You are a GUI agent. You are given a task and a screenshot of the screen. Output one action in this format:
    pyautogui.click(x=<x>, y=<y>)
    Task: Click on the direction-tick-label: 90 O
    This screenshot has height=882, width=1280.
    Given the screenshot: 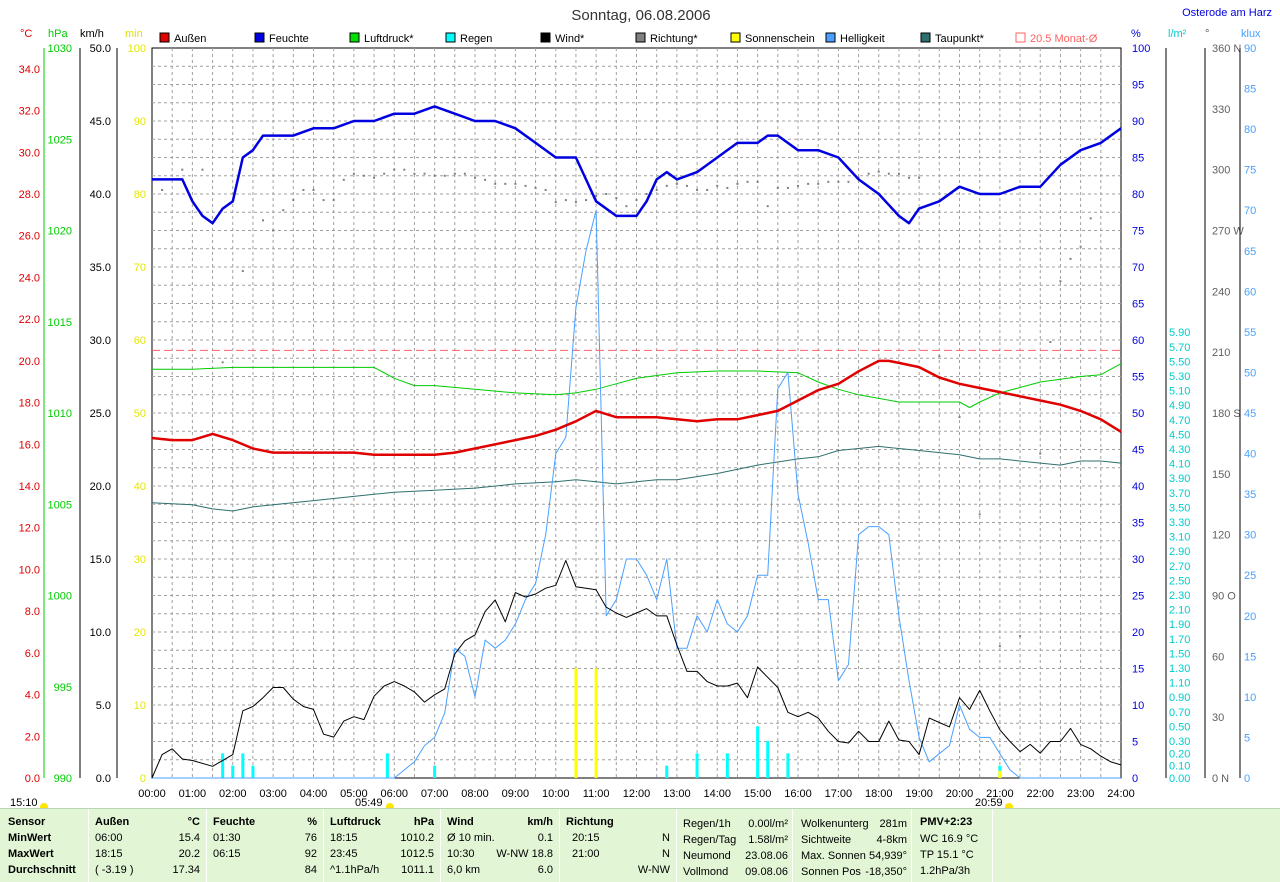 What is the action you would take?
    pyautogui.click(x=1224, y=597)
    